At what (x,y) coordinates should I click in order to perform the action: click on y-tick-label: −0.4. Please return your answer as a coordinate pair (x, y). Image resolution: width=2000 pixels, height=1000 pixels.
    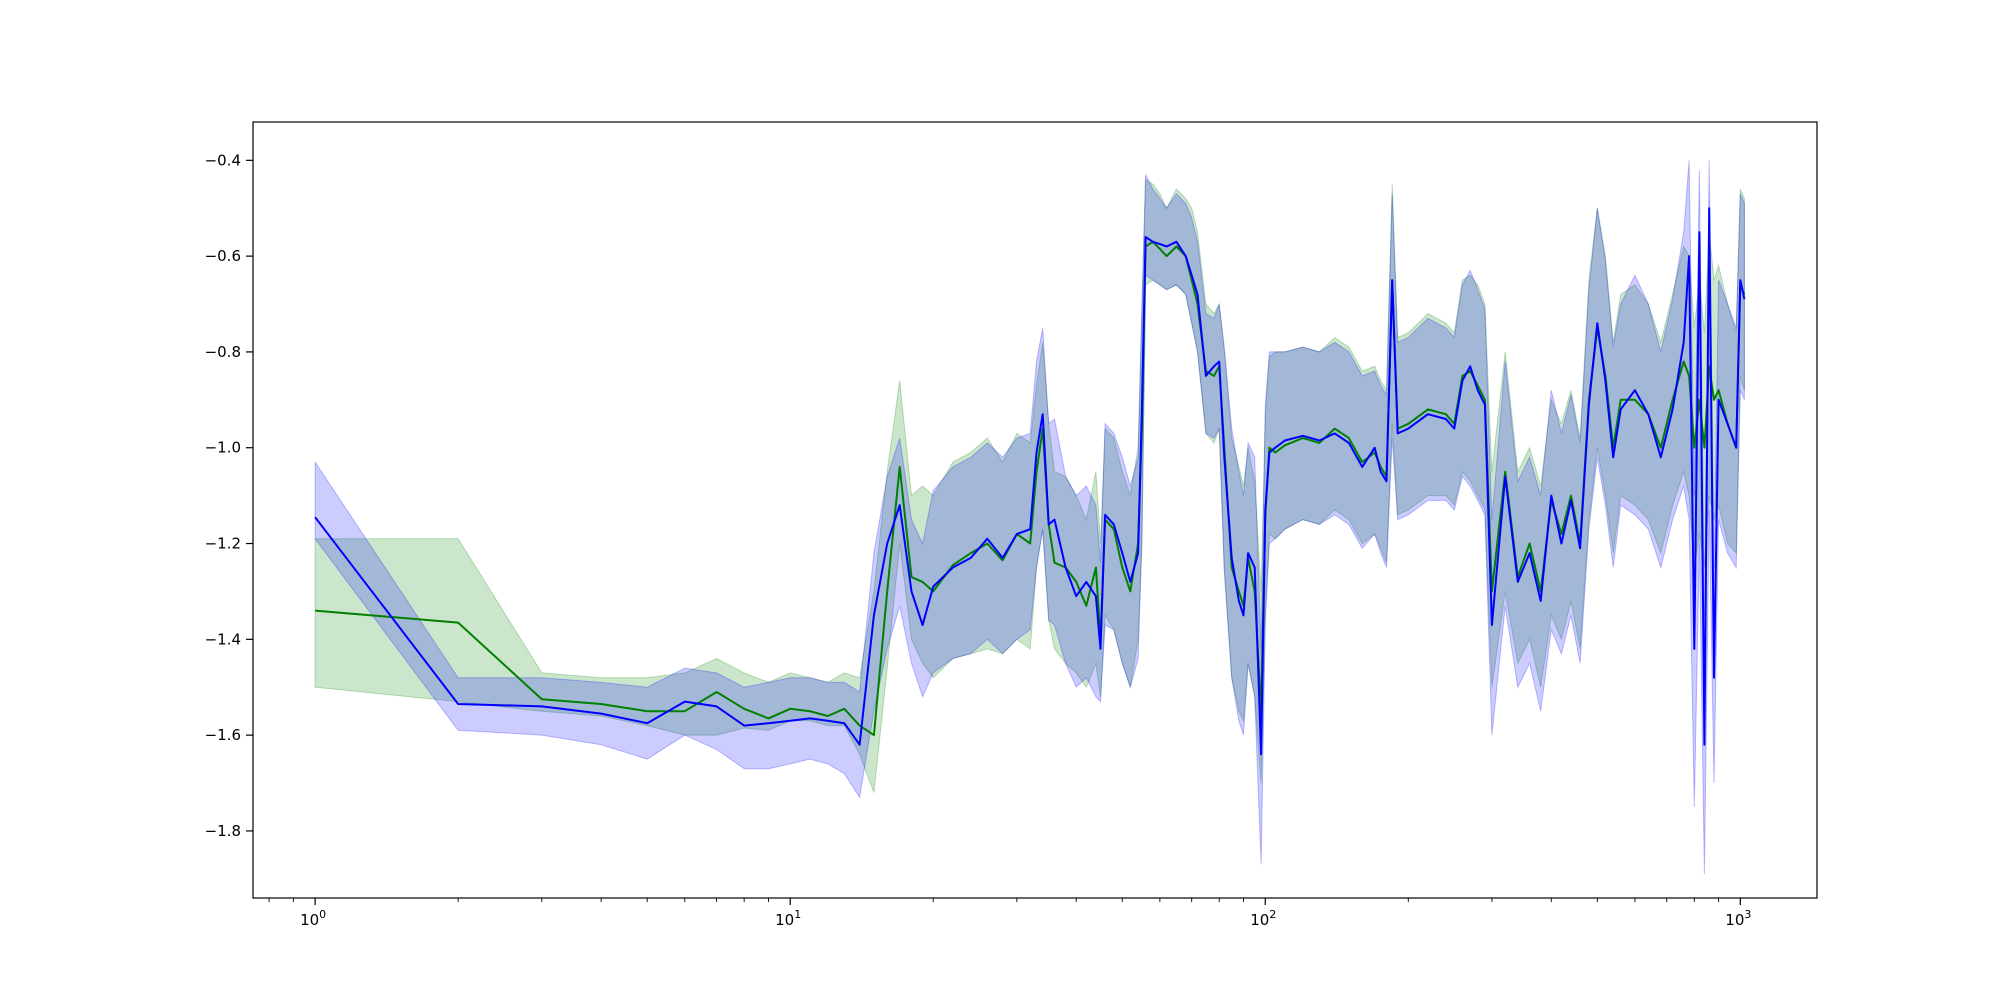
    Looking at the image, I should click on (223, 160).